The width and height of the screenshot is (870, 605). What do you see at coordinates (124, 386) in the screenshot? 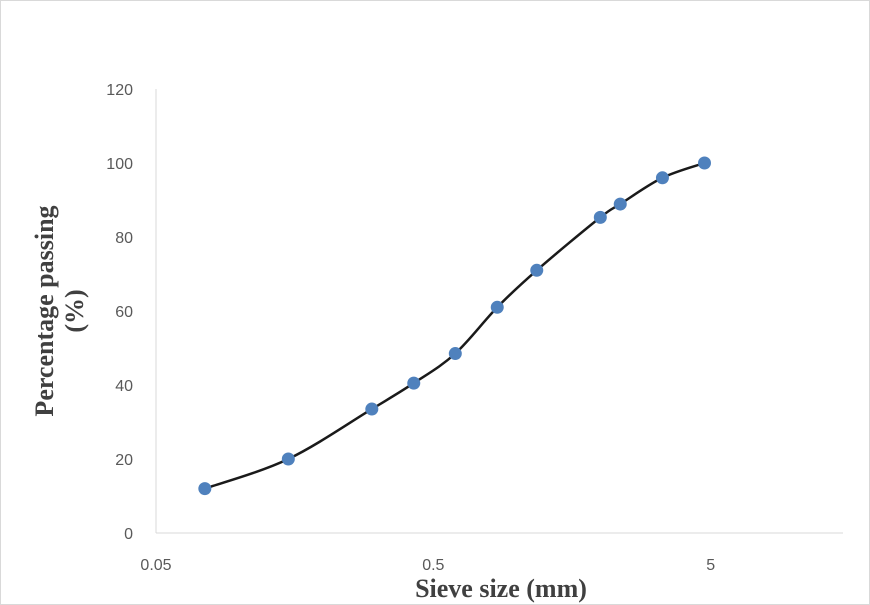
I see `y-tick-label: 40` at bounding box center [124, 386].